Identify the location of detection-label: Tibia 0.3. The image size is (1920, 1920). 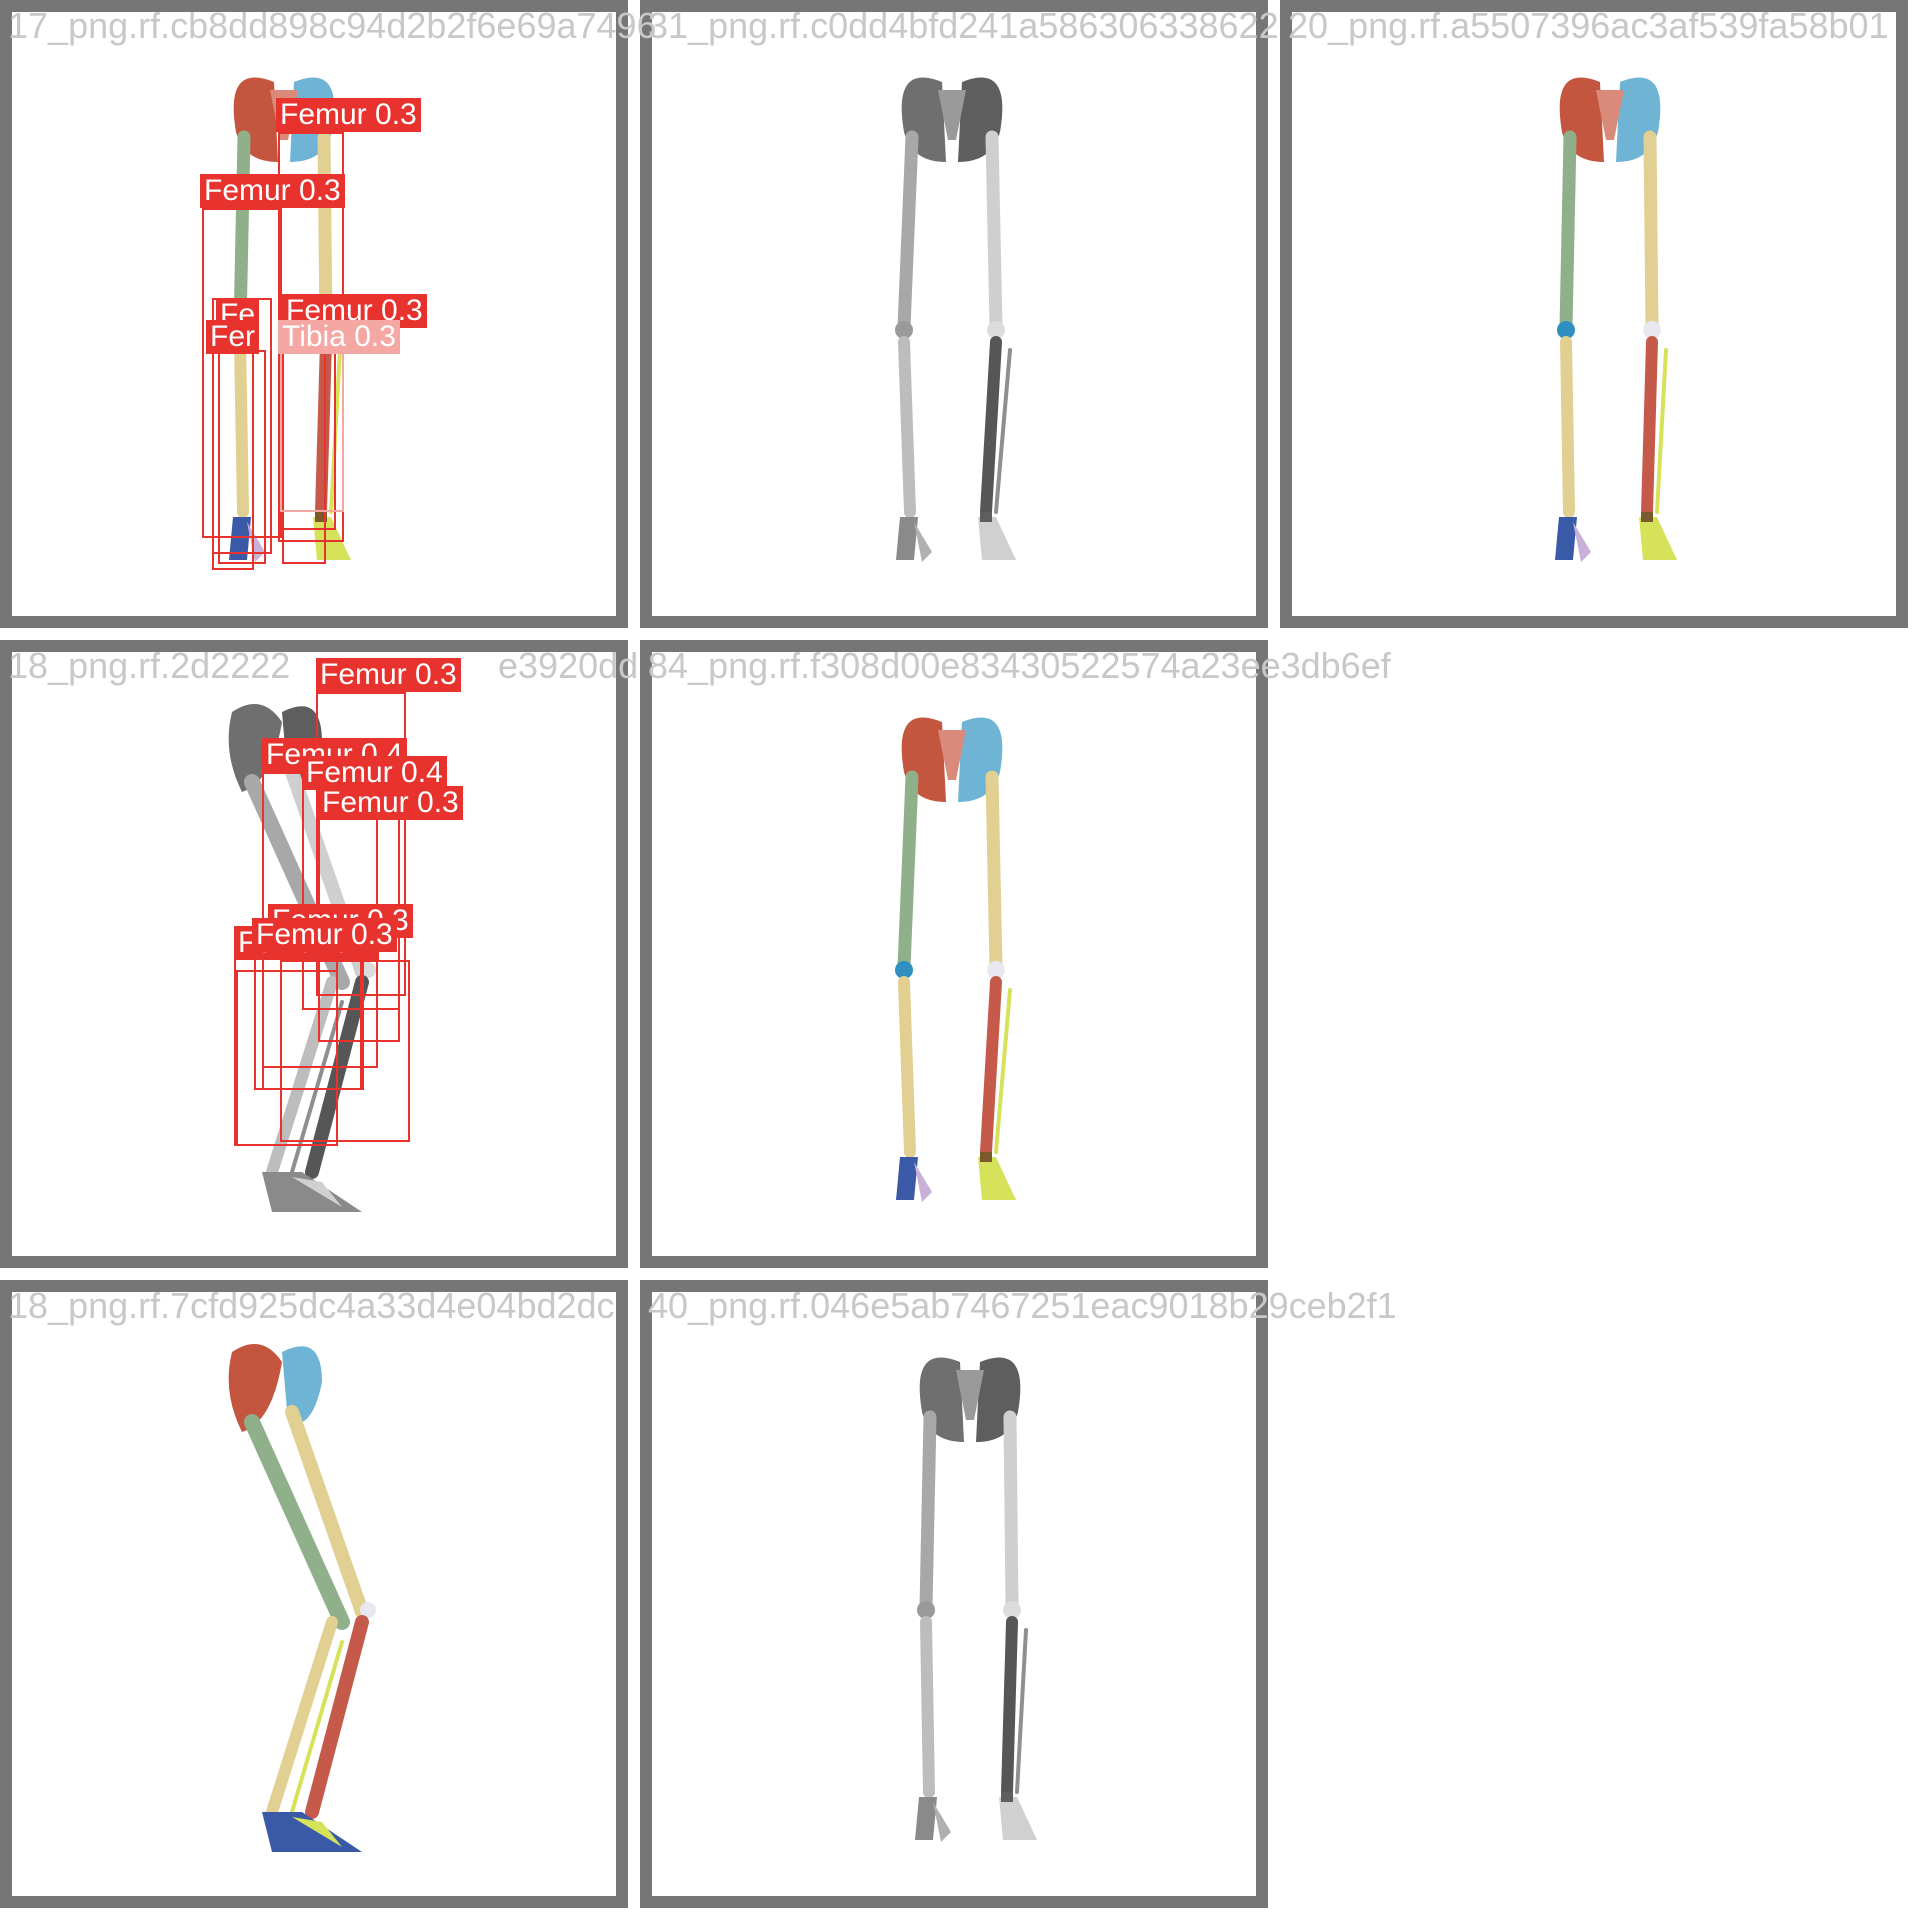
(339, 337).